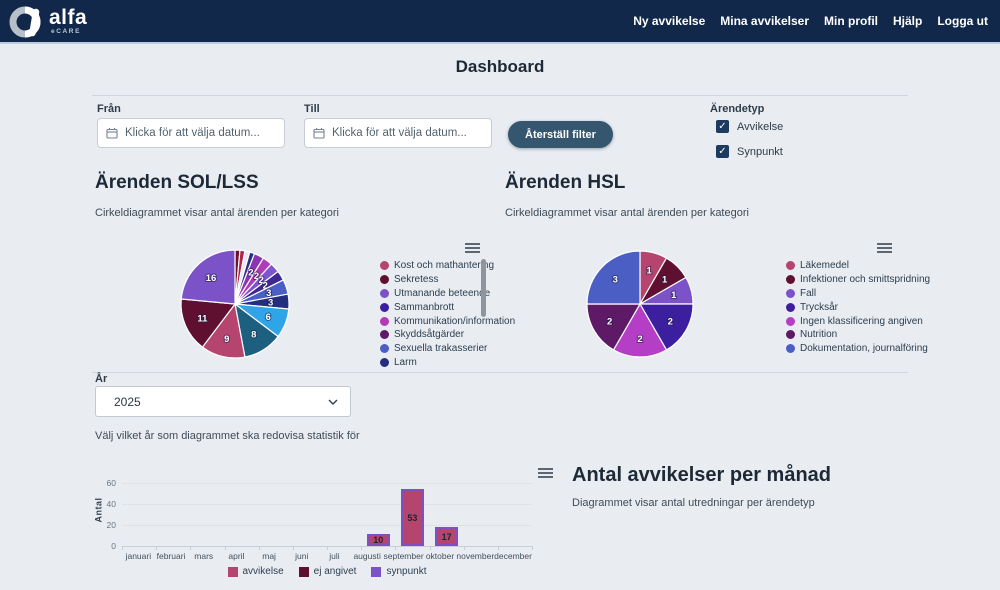 The image size is (1000, 590). Describe the element at coordinates (649, 270) in the screenshot. I see `pie-slice-value: 1` at that location.